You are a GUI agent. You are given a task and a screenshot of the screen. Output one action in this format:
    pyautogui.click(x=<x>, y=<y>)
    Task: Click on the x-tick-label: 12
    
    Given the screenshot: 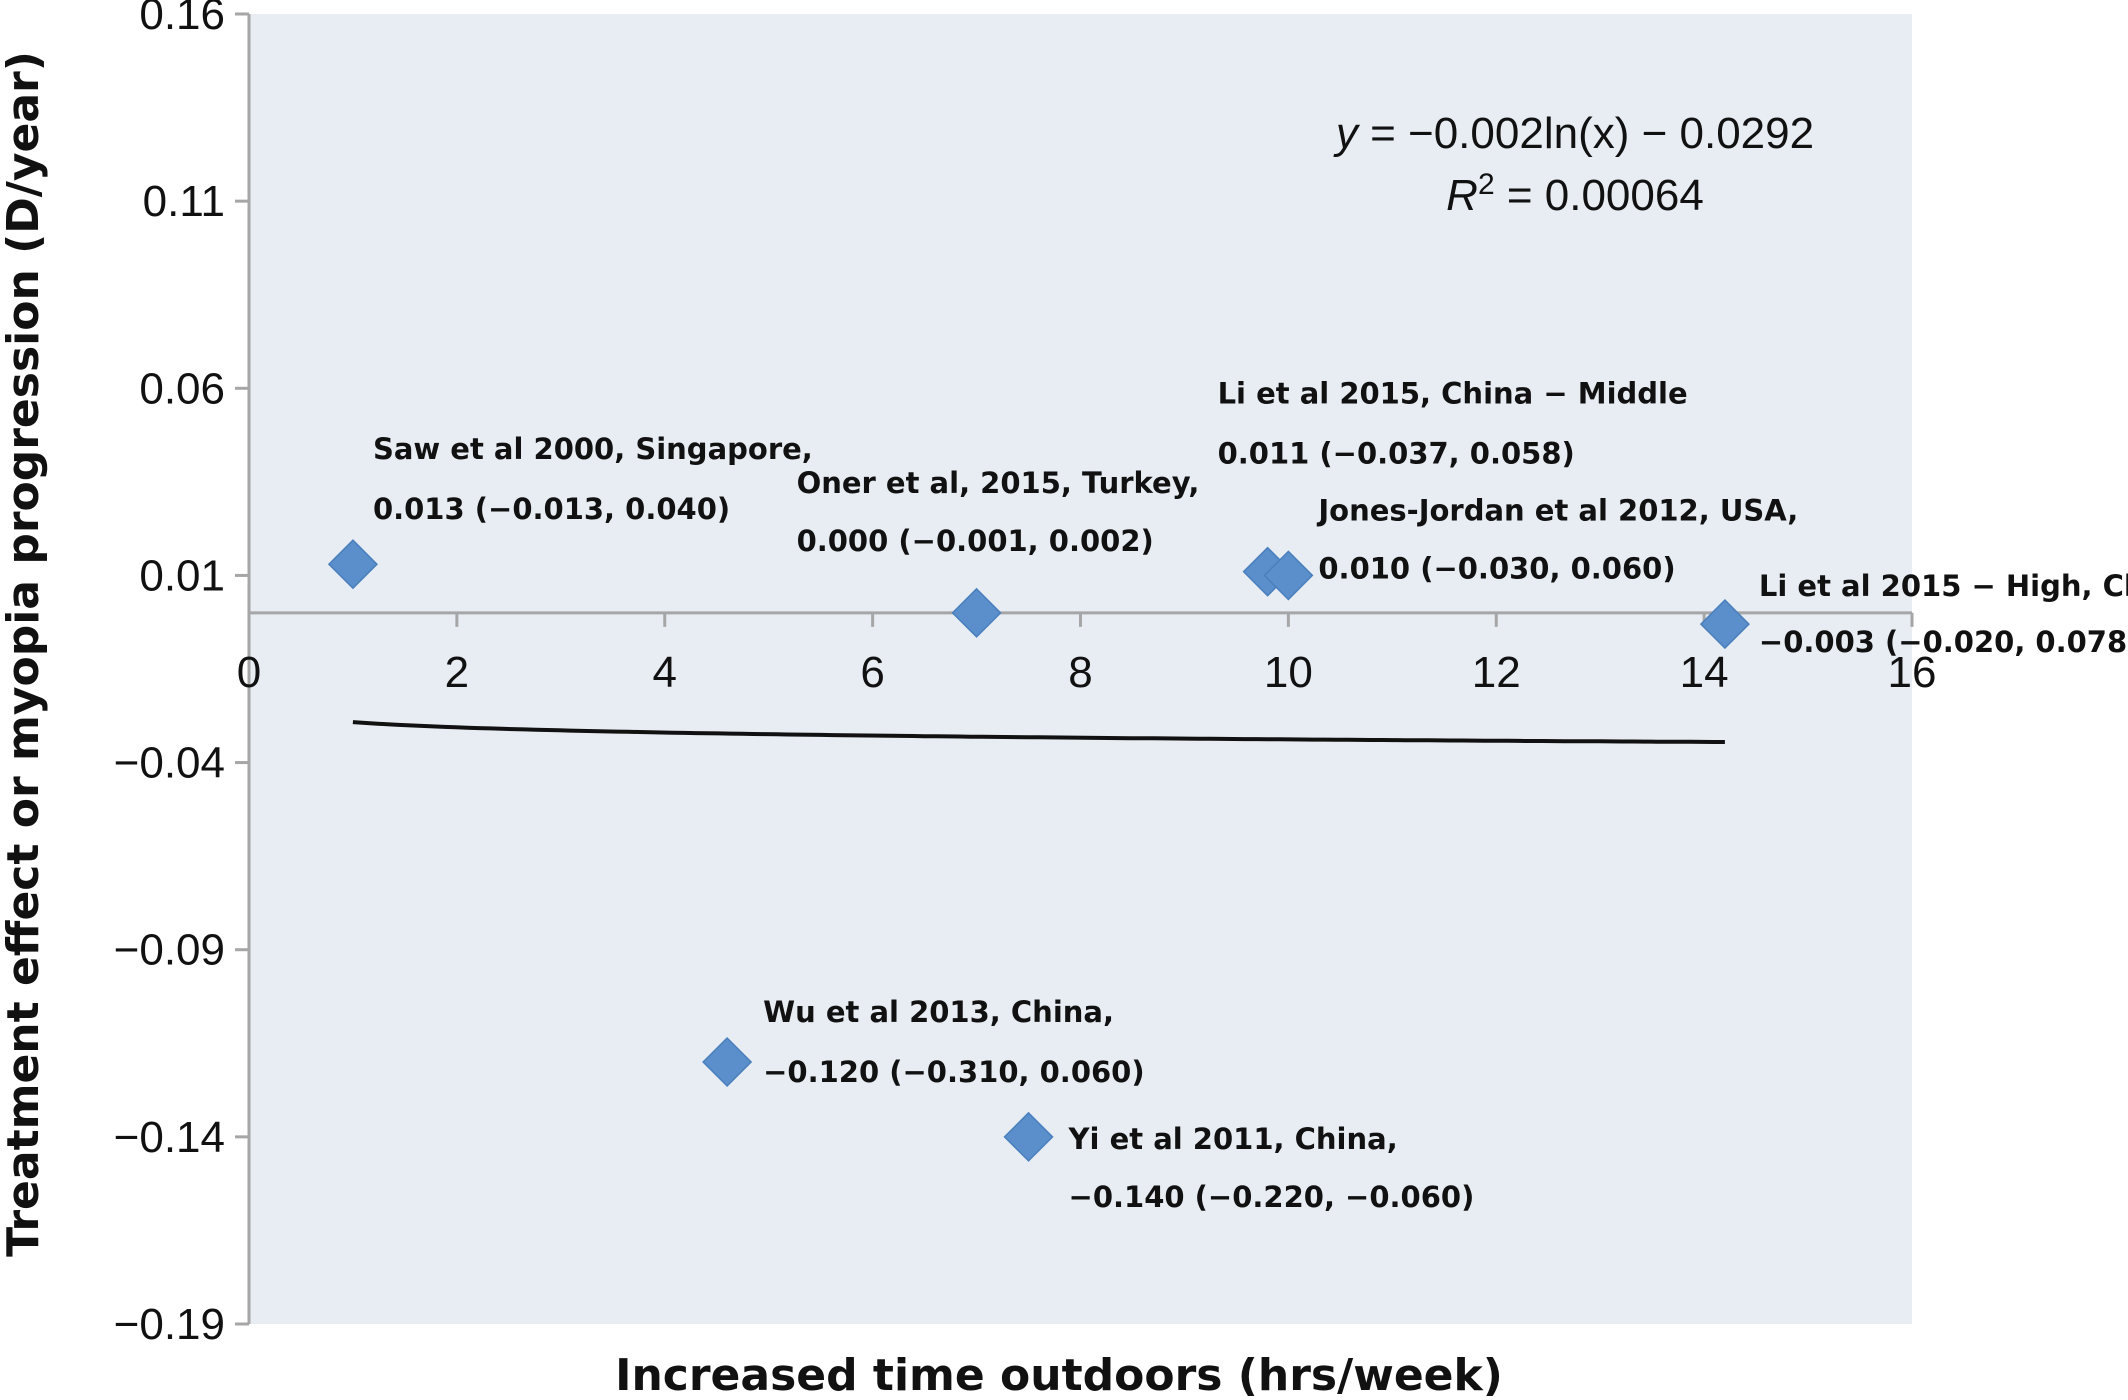 What is the action you would take?
    pyautogui.click(x=1496, y=672)
    